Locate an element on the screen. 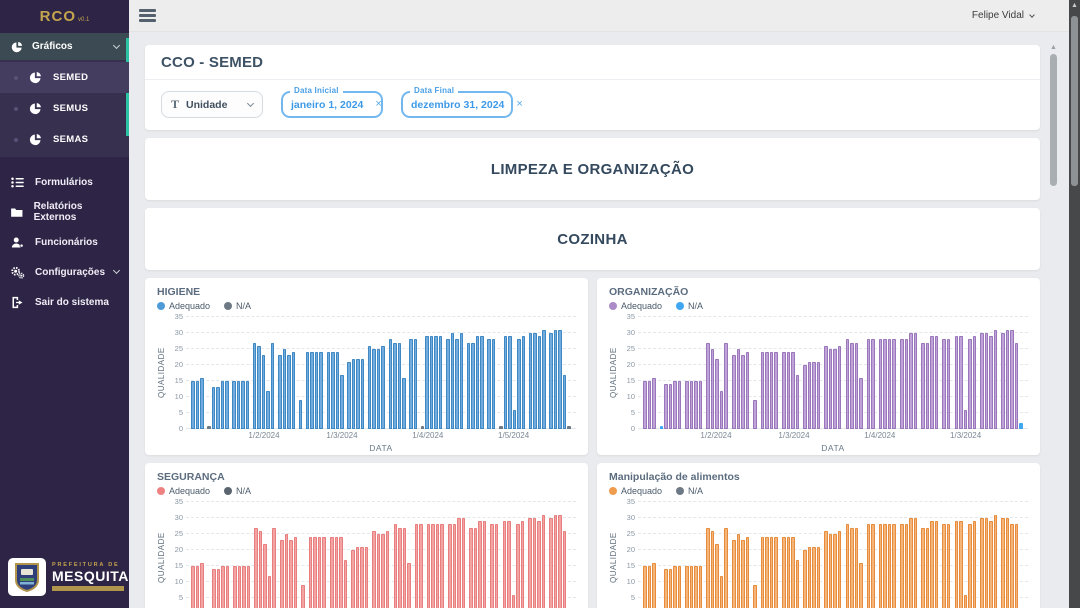  window-scrollbar: ▲ is located at coordinates (1074, 304).